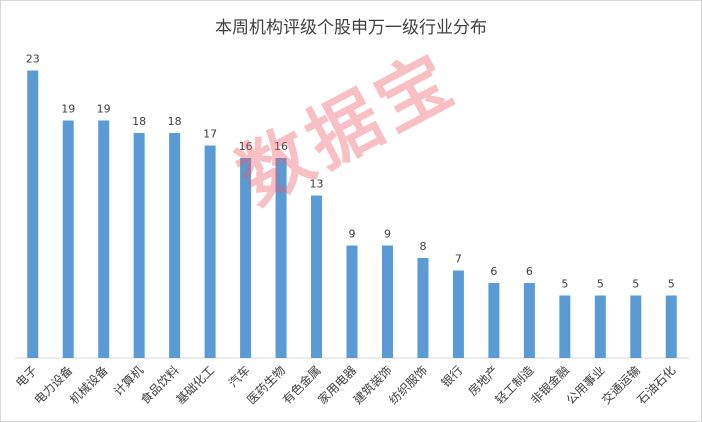 The width and height of the screenshot is (702, 422). I want to click on x-tick-label: 电力设备, so click(53, 385).